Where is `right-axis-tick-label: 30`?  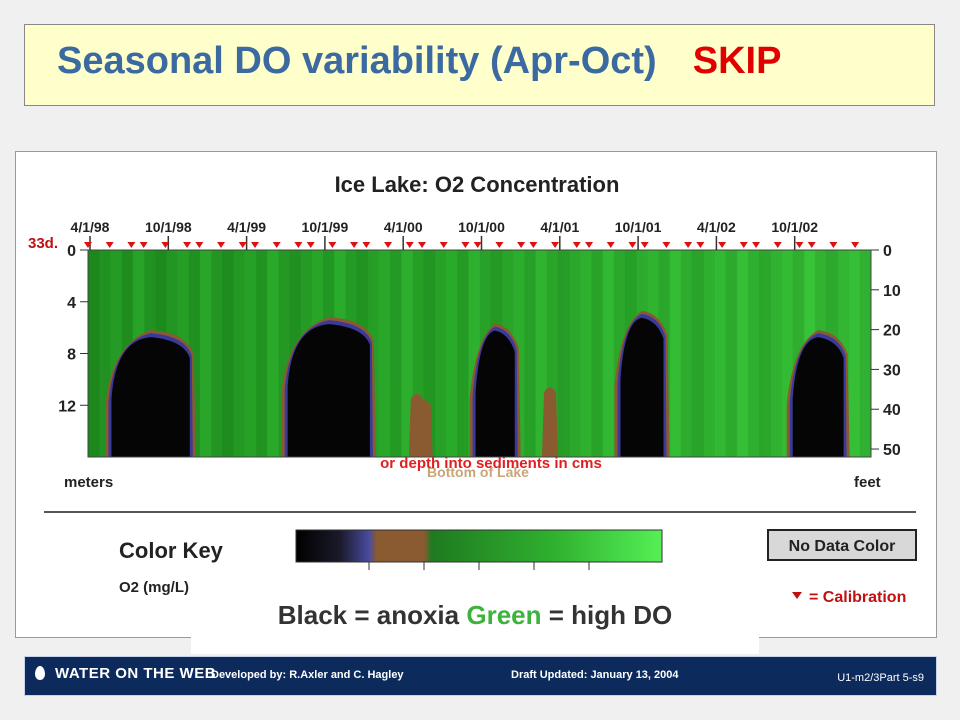
right-axis-tick-label: 30 is located at coordinates (892, 370).